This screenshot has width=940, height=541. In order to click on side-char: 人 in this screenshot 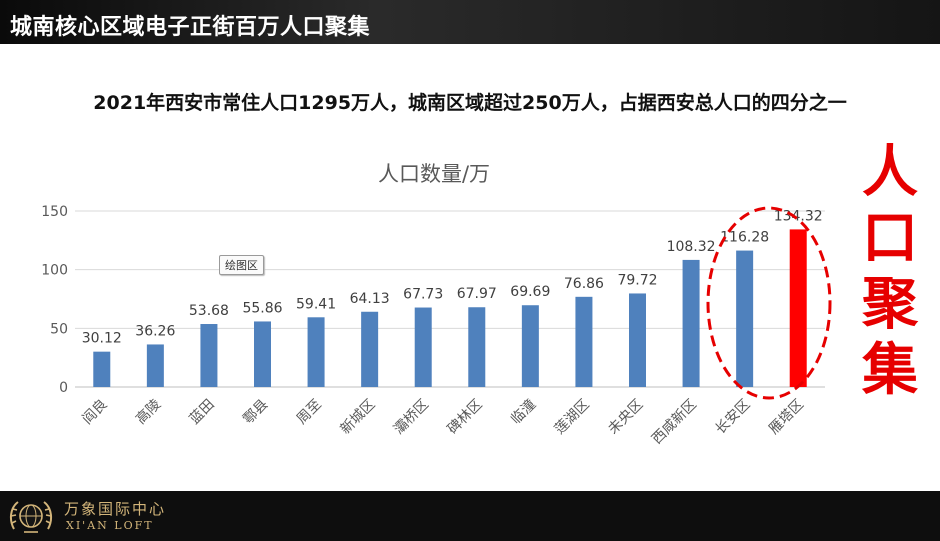, I will do `click(890, 172)`.